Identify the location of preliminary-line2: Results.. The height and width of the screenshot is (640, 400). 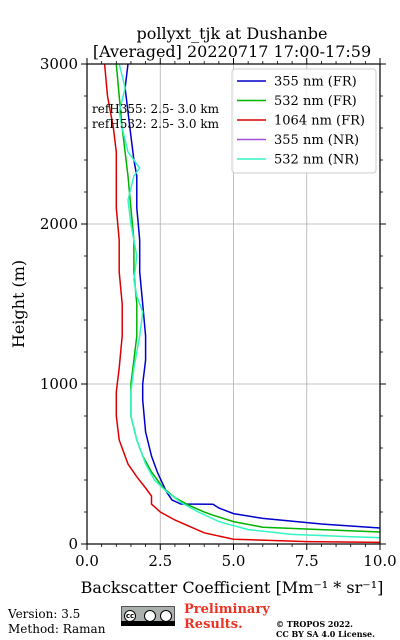
(213, 624).